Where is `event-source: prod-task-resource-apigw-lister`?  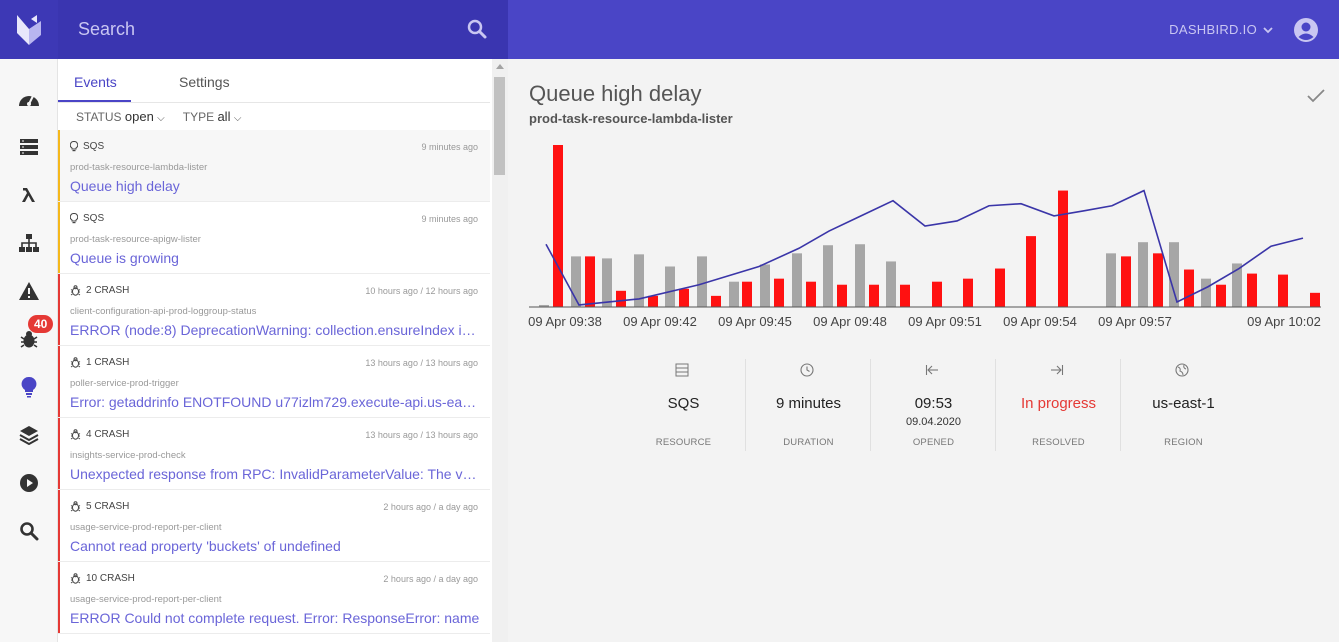
event-source: prod-task-resource-apigw-lister is located at coordinates (135, 239).